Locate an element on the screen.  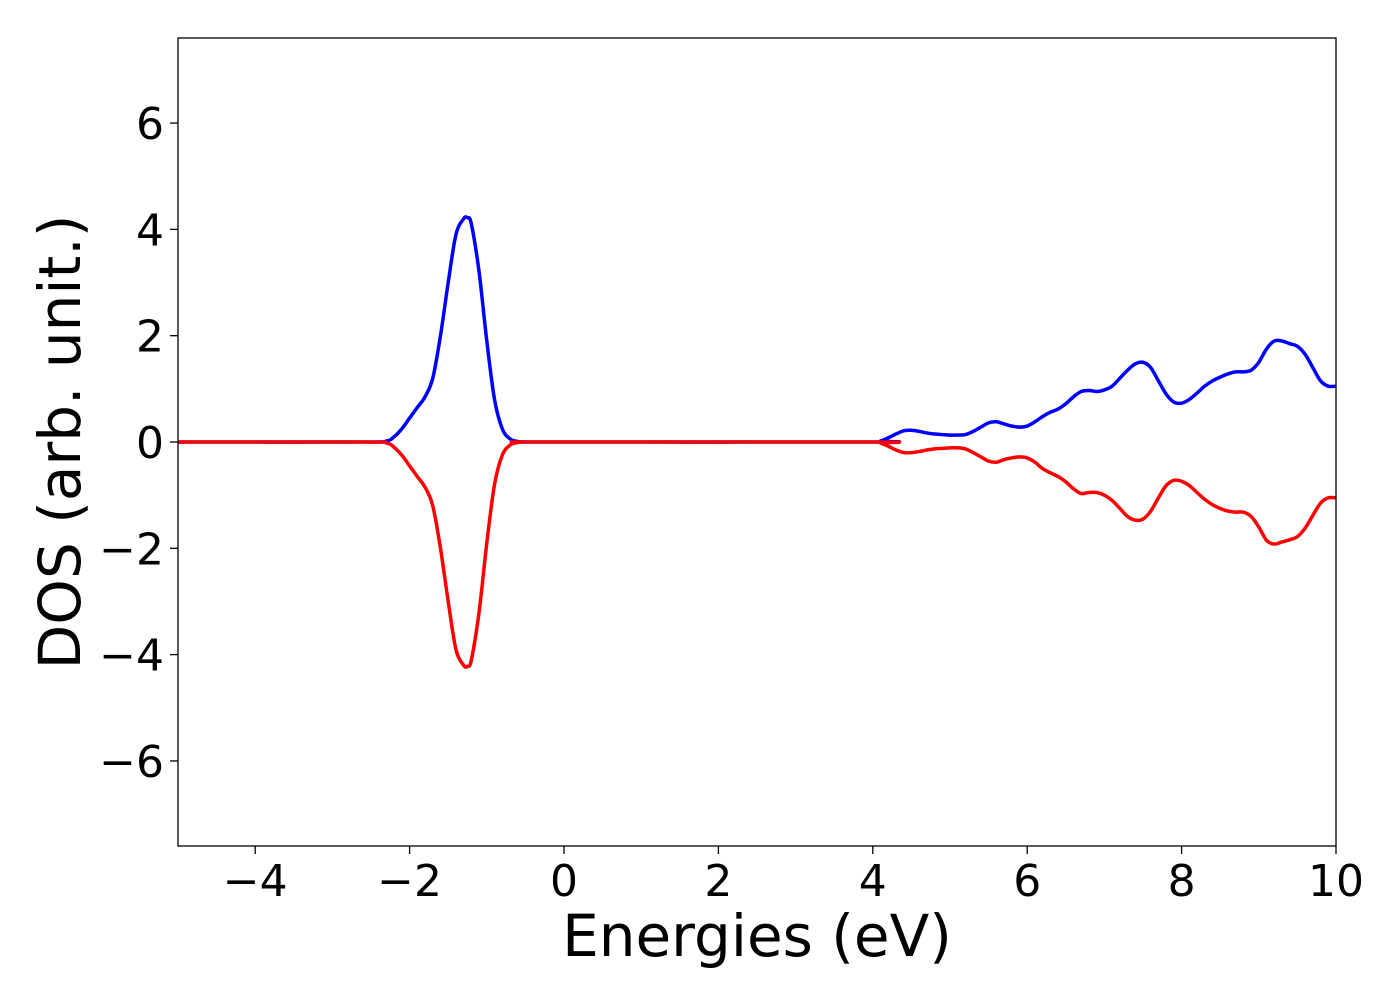
x-axis-ticks: −4 −2 0 2 4 6 8 10 is located at coordinates (793, 876).